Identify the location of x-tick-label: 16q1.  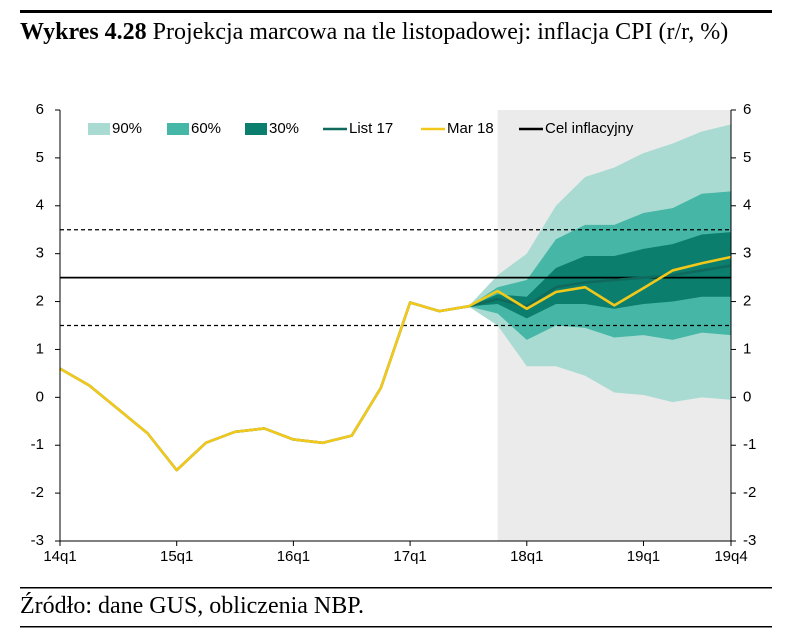
(293, 556).